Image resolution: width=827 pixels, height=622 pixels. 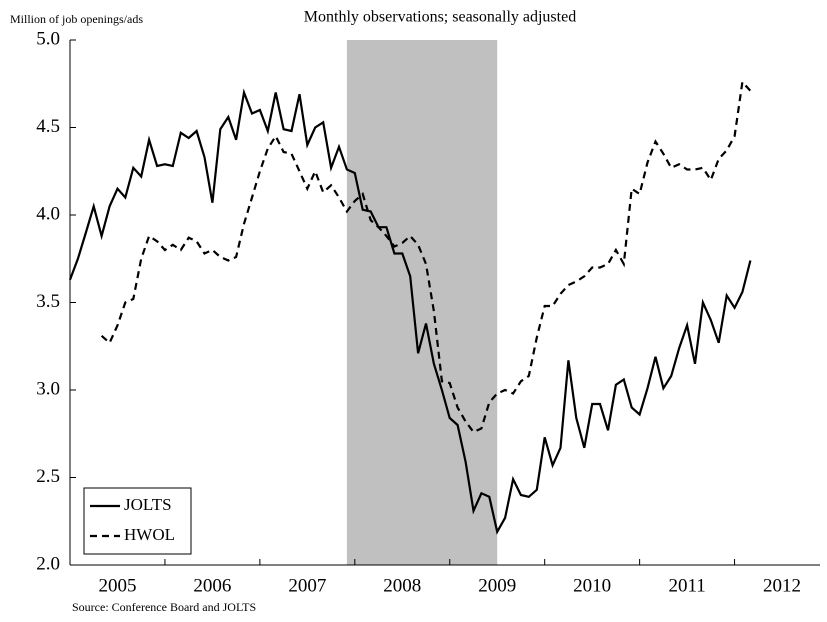 What do you see at coordinates (402, 585) in the screenshot?
I see `x-tick-label: 2008` at bounding box center [402, 585].